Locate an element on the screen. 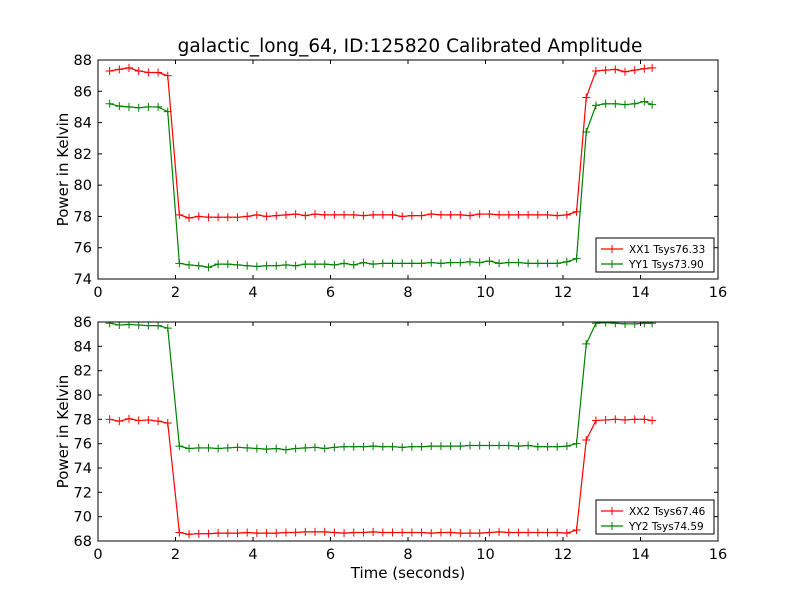 The height and width of the screenshot is (604, 800). legend-box is located at coordinates (655, 255).